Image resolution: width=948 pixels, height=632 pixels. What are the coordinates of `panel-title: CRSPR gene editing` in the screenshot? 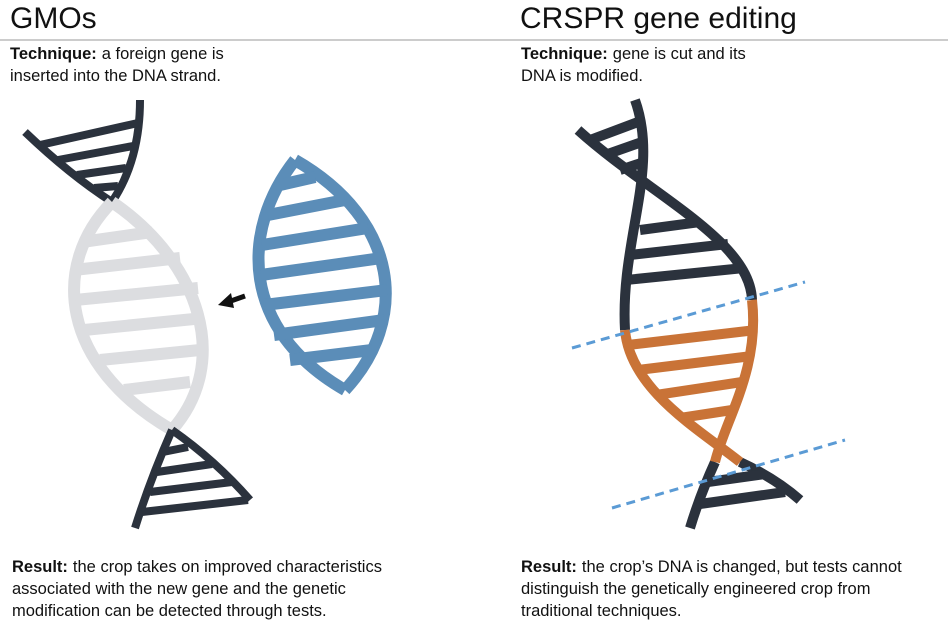 It's located at (658, 18).